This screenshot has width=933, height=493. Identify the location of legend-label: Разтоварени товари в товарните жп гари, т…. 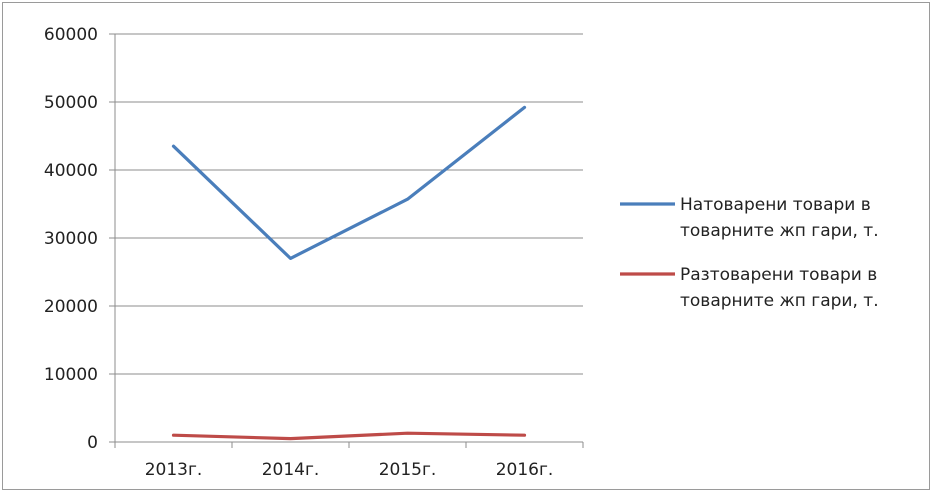
(779, 288).